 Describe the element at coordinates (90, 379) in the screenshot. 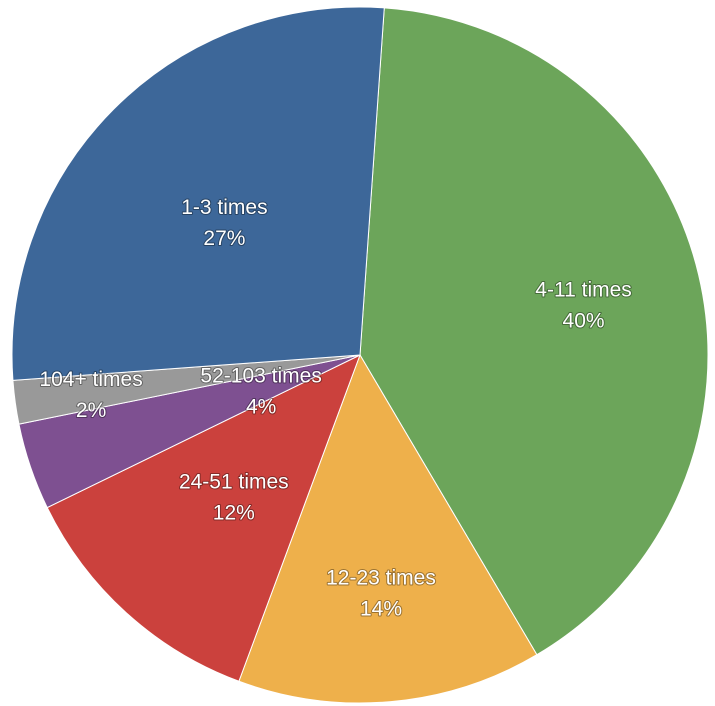

I see `slice-category-label: 104+ times` at that location.